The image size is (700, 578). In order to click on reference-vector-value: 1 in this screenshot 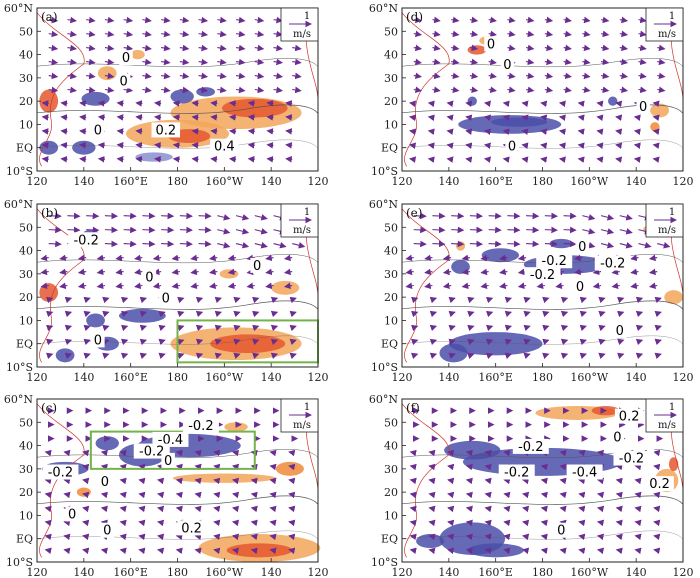, I will do `click(307, 16)`.